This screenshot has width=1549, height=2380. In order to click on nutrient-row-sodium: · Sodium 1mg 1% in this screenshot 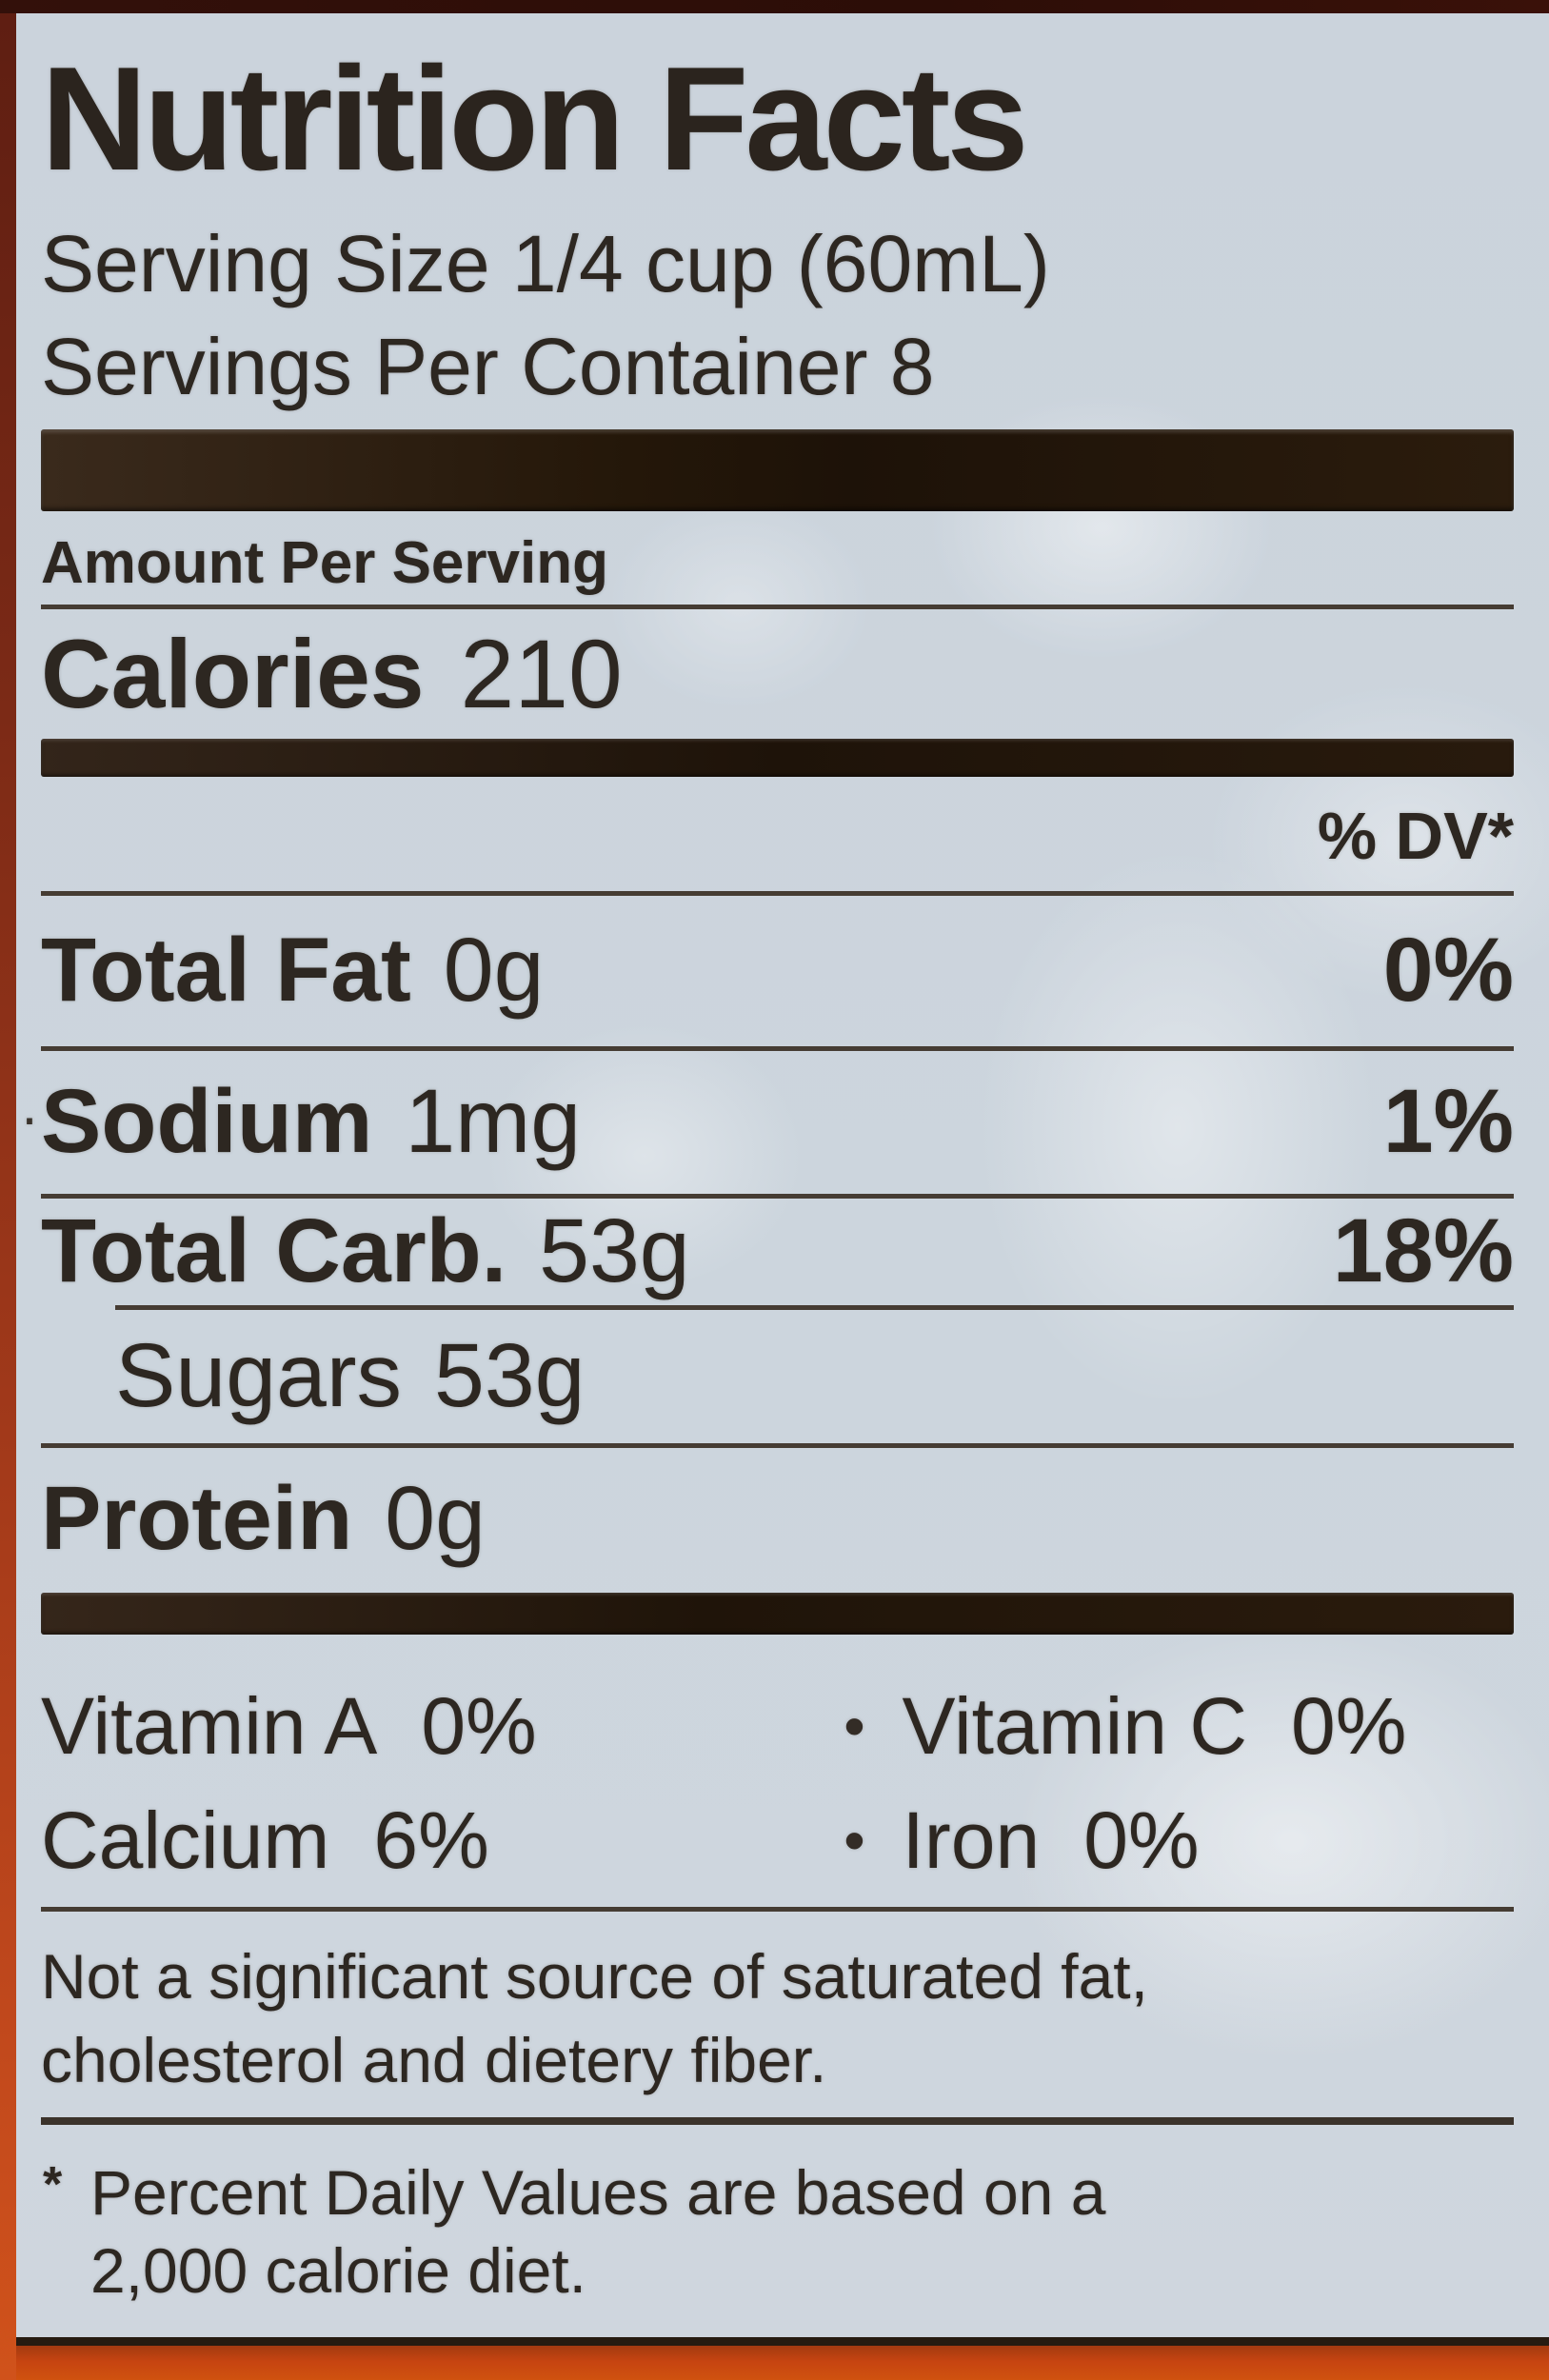, I will do `click(767, 1122)`.